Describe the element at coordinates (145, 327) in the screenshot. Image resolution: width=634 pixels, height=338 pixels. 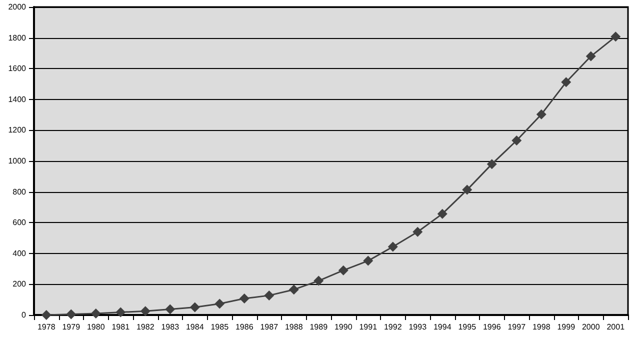
I see `x-tick-label: 1982` at that location.